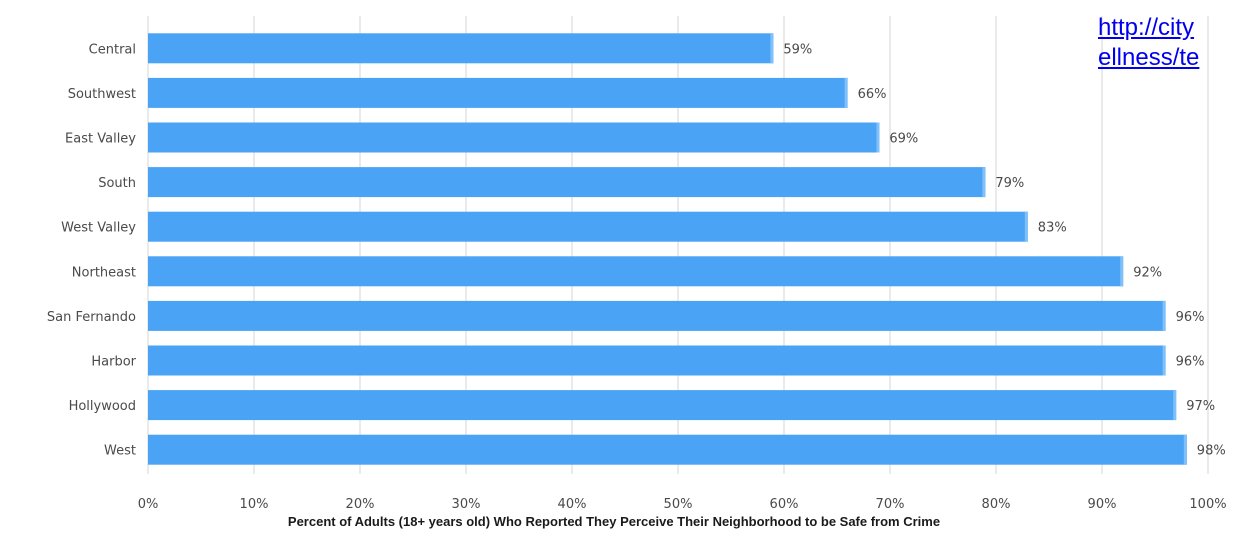 This screenshot has height=537, width=1240. Describe the element at coordinates (104, 272) in the screenshot. I see `category-label: Northeast` at that location.